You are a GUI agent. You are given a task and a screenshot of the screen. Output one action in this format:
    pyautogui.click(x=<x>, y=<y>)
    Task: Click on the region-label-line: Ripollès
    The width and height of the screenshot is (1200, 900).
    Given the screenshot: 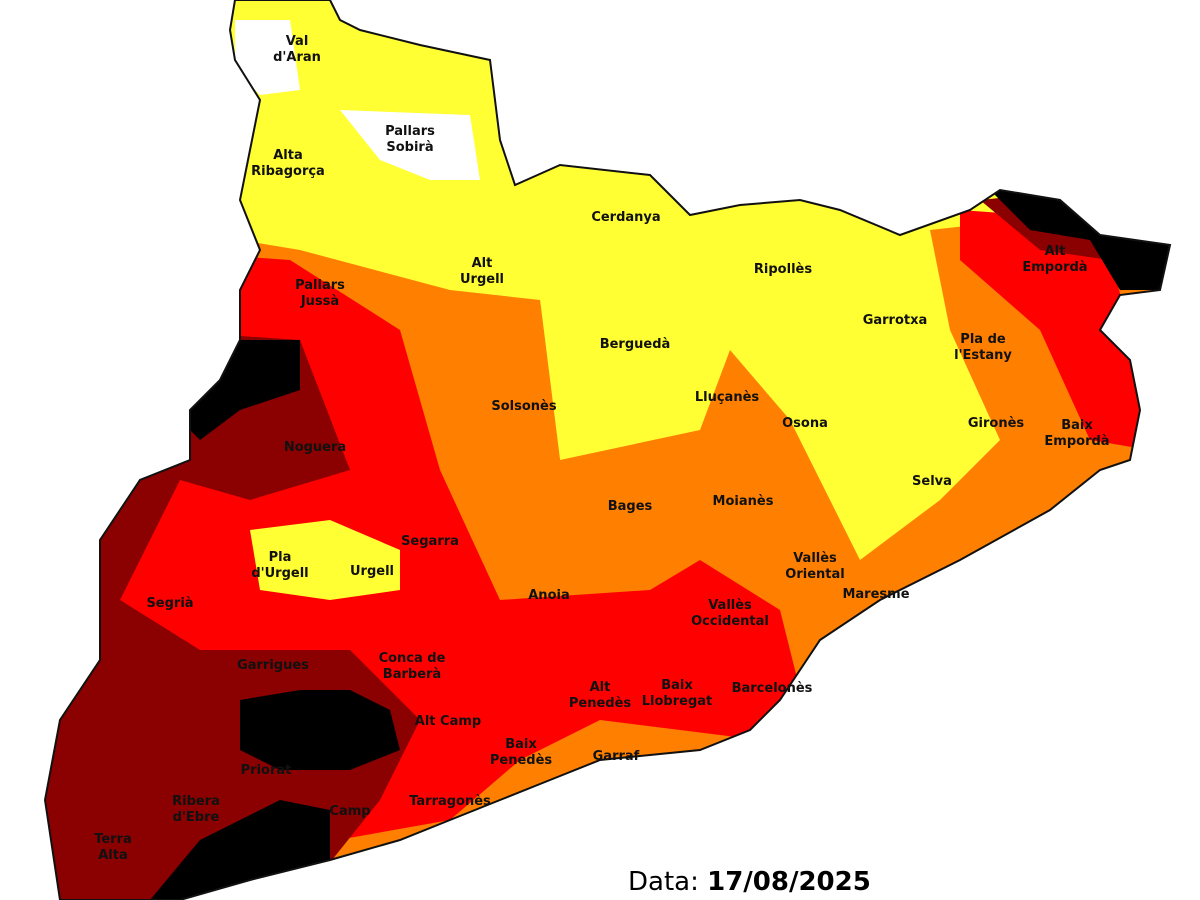 What is the action you would take?
    pyautogui.click(x=783, y=269)
    